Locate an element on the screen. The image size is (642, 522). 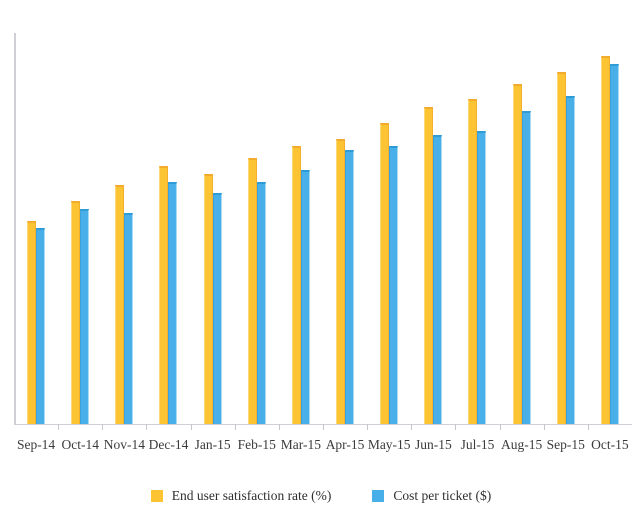
x-axis-label-Sep-14: Sep-14 is located at coordinates (36, 444).